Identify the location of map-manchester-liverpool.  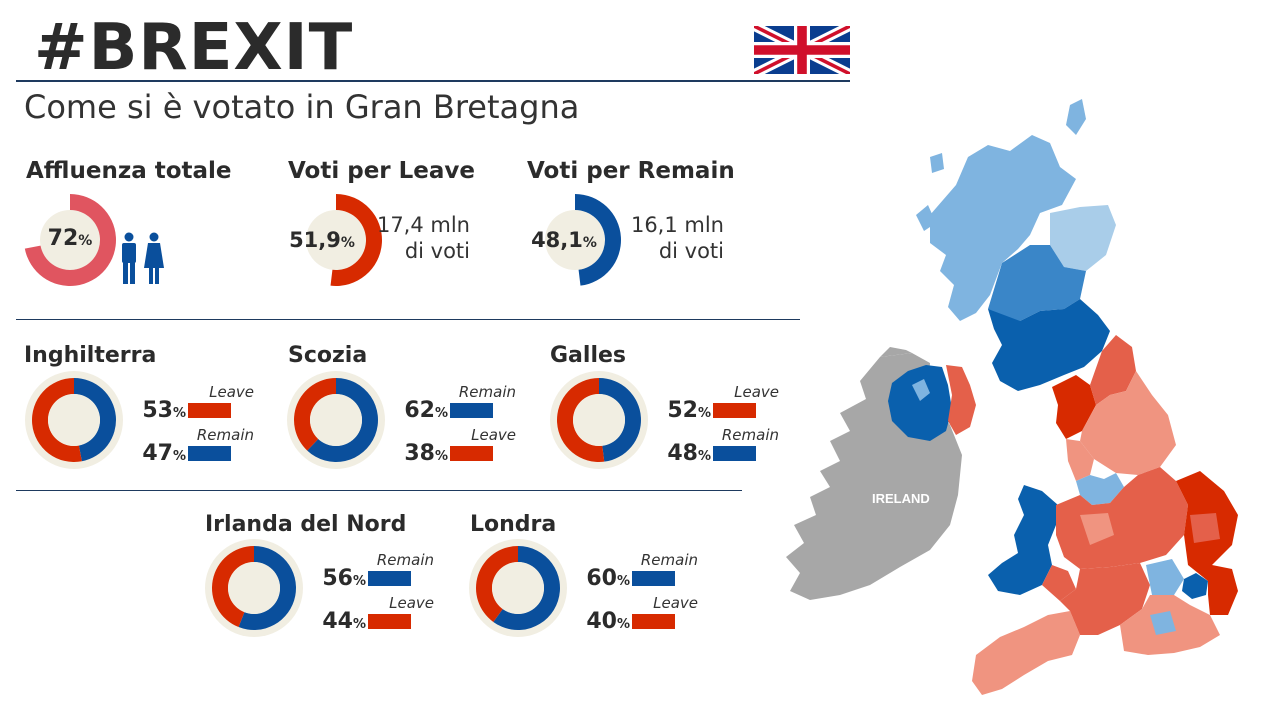
(1100, 489).